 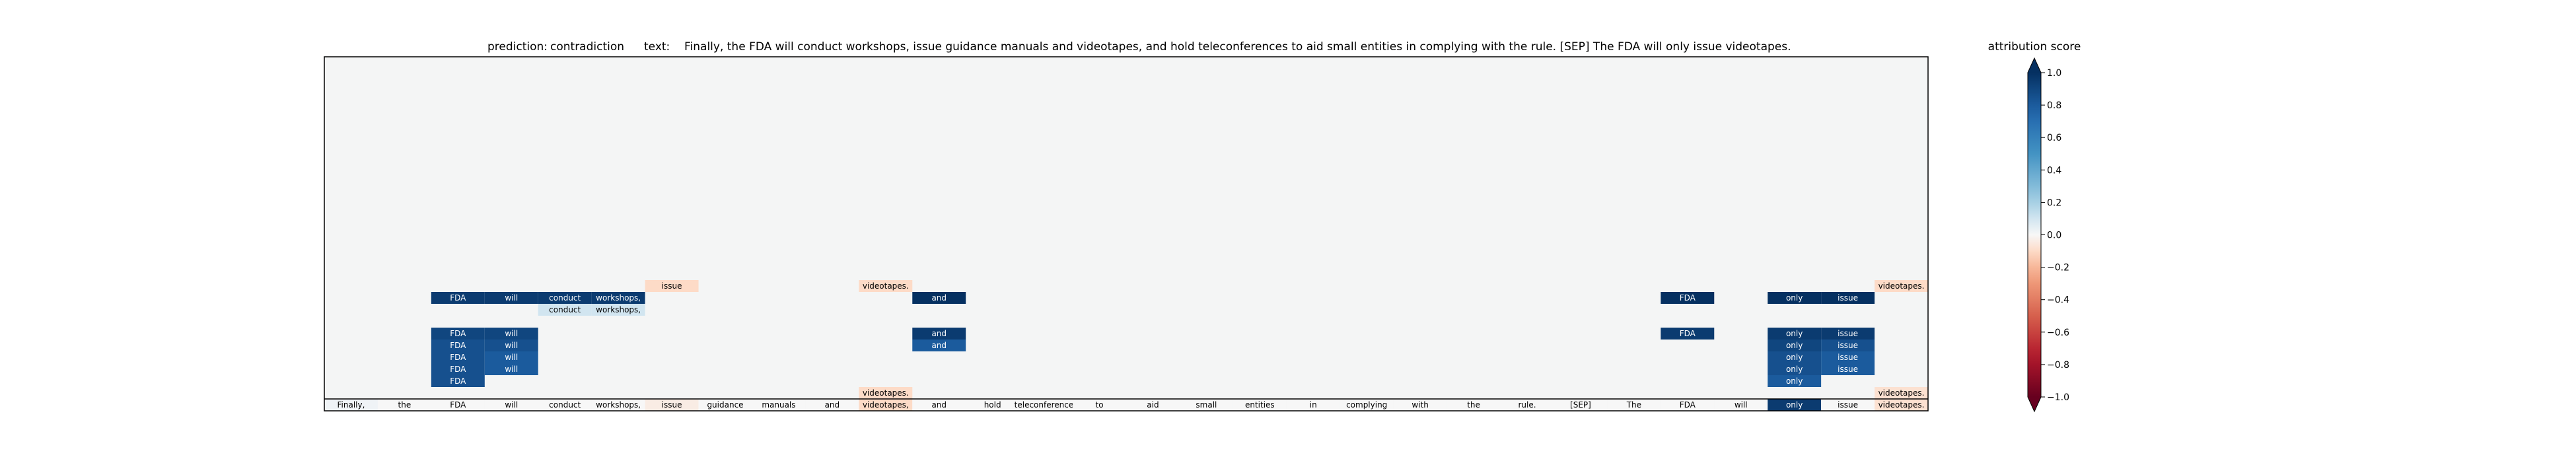 What do you see at coordinates (672, 405) in the screenshot?
I see `token-cell-label: issue` at bounding box center [672, 405].